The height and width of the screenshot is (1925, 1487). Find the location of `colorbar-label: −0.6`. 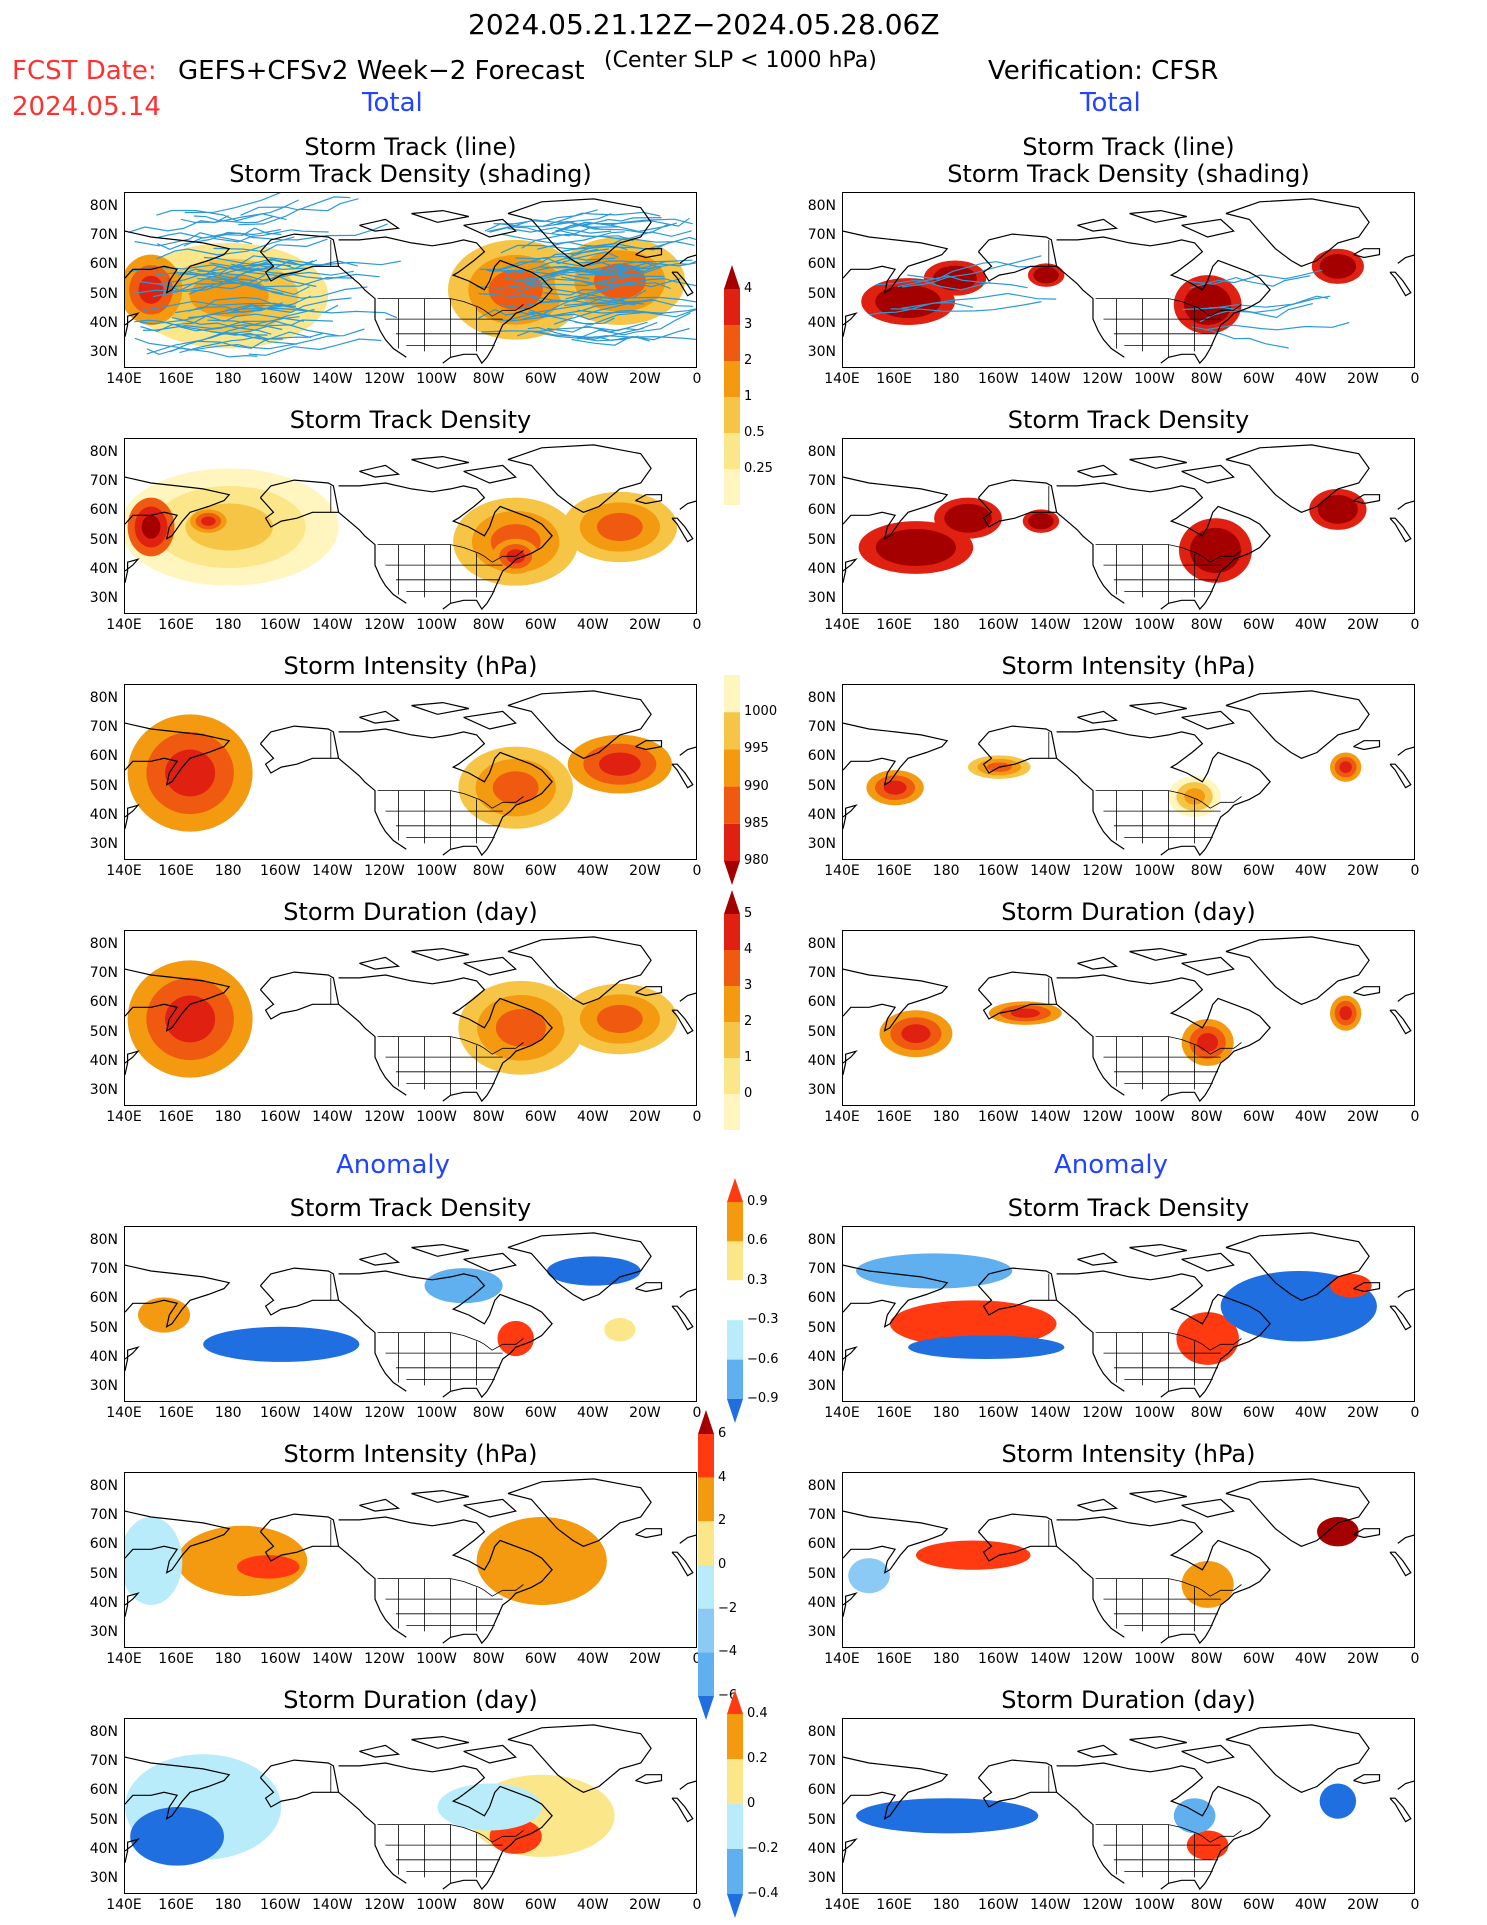

colorbar-label: −0.6 is located at coordinates (763, 1359).